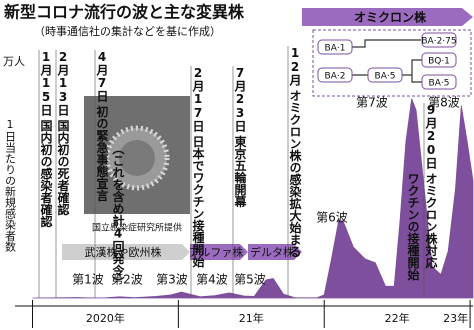 Image resolution: width=474 pixels, height=330 pixels. I want to click on lineage-box, so click(392, 63).